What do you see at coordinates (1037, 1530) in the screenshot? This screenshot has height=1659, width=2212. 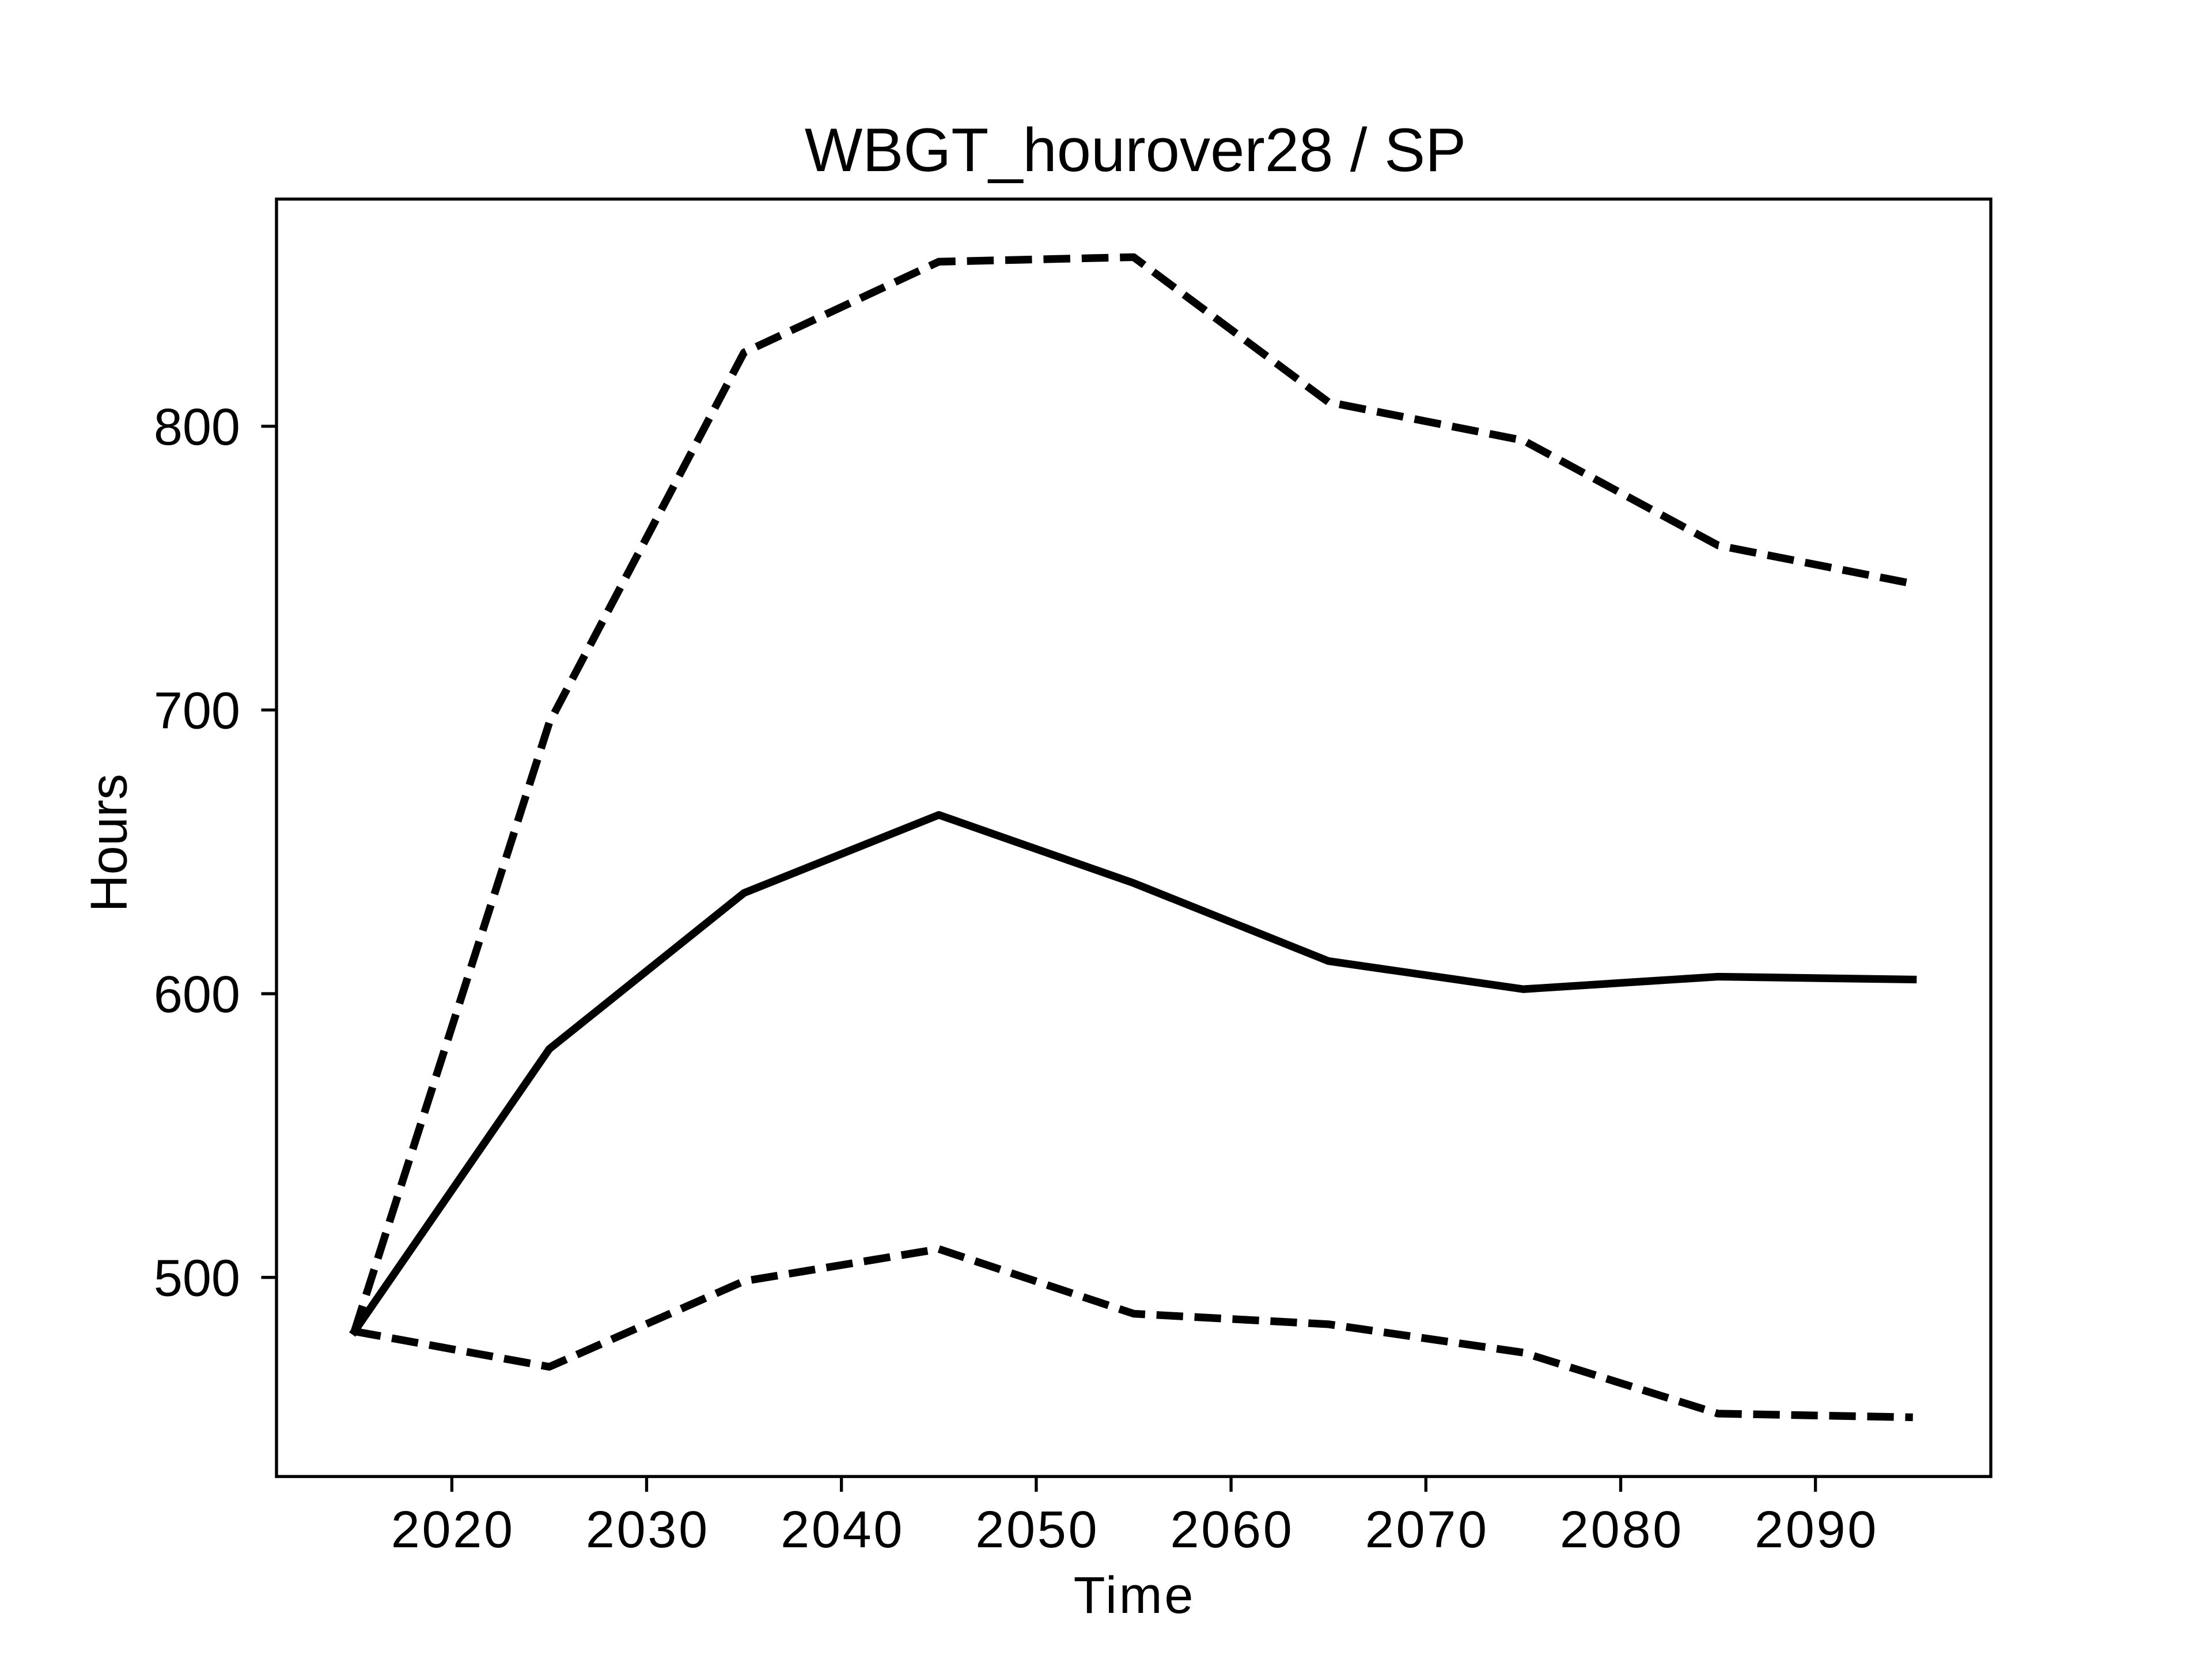 I see `svg-text: 2050` at bounding box center [1037, 1530].